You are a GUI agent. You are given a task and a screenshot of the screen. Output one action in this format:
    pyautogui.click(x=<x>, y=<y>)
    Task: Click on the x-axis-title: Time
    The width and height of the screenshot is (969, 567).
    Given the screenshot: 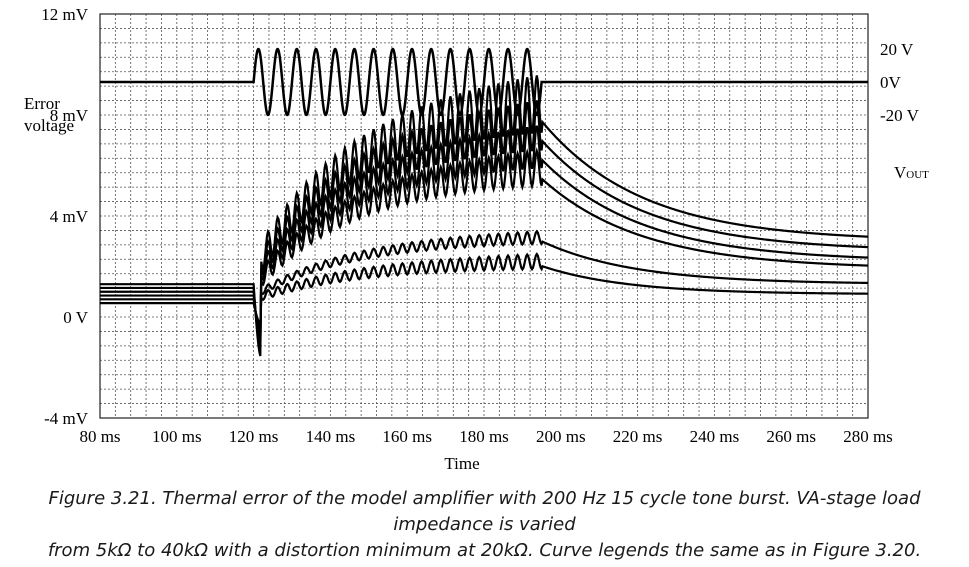 What is the action you would take?
    pyautogui.click(x=461, y=463)
    